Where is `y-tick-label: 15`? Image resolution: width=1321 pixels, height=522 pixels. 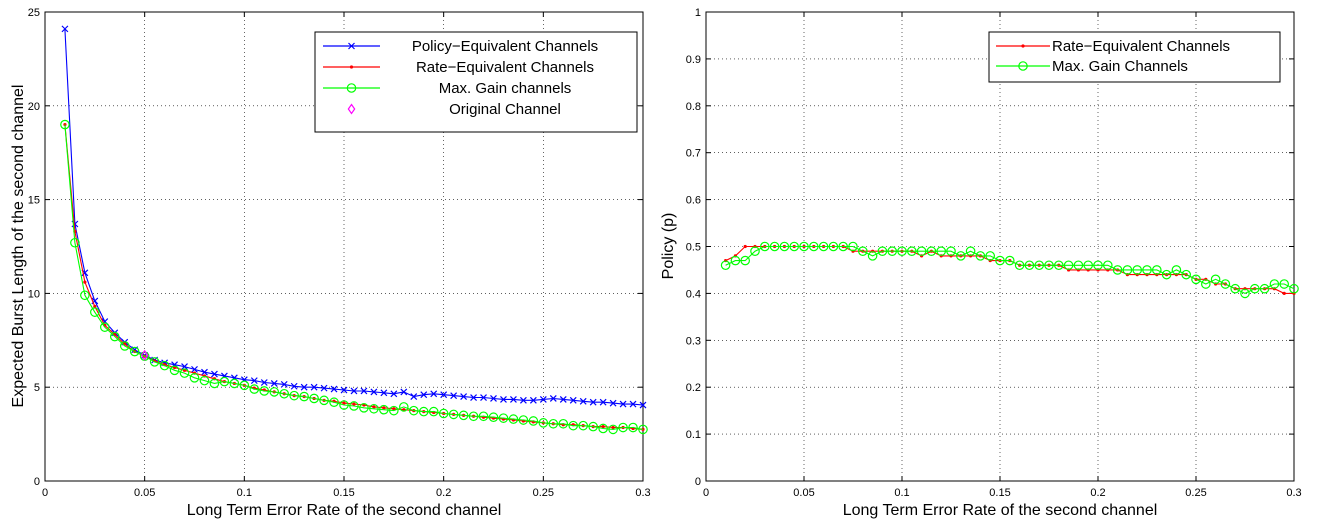
y-tick-label: 15 is located at coordinates (34, 201).